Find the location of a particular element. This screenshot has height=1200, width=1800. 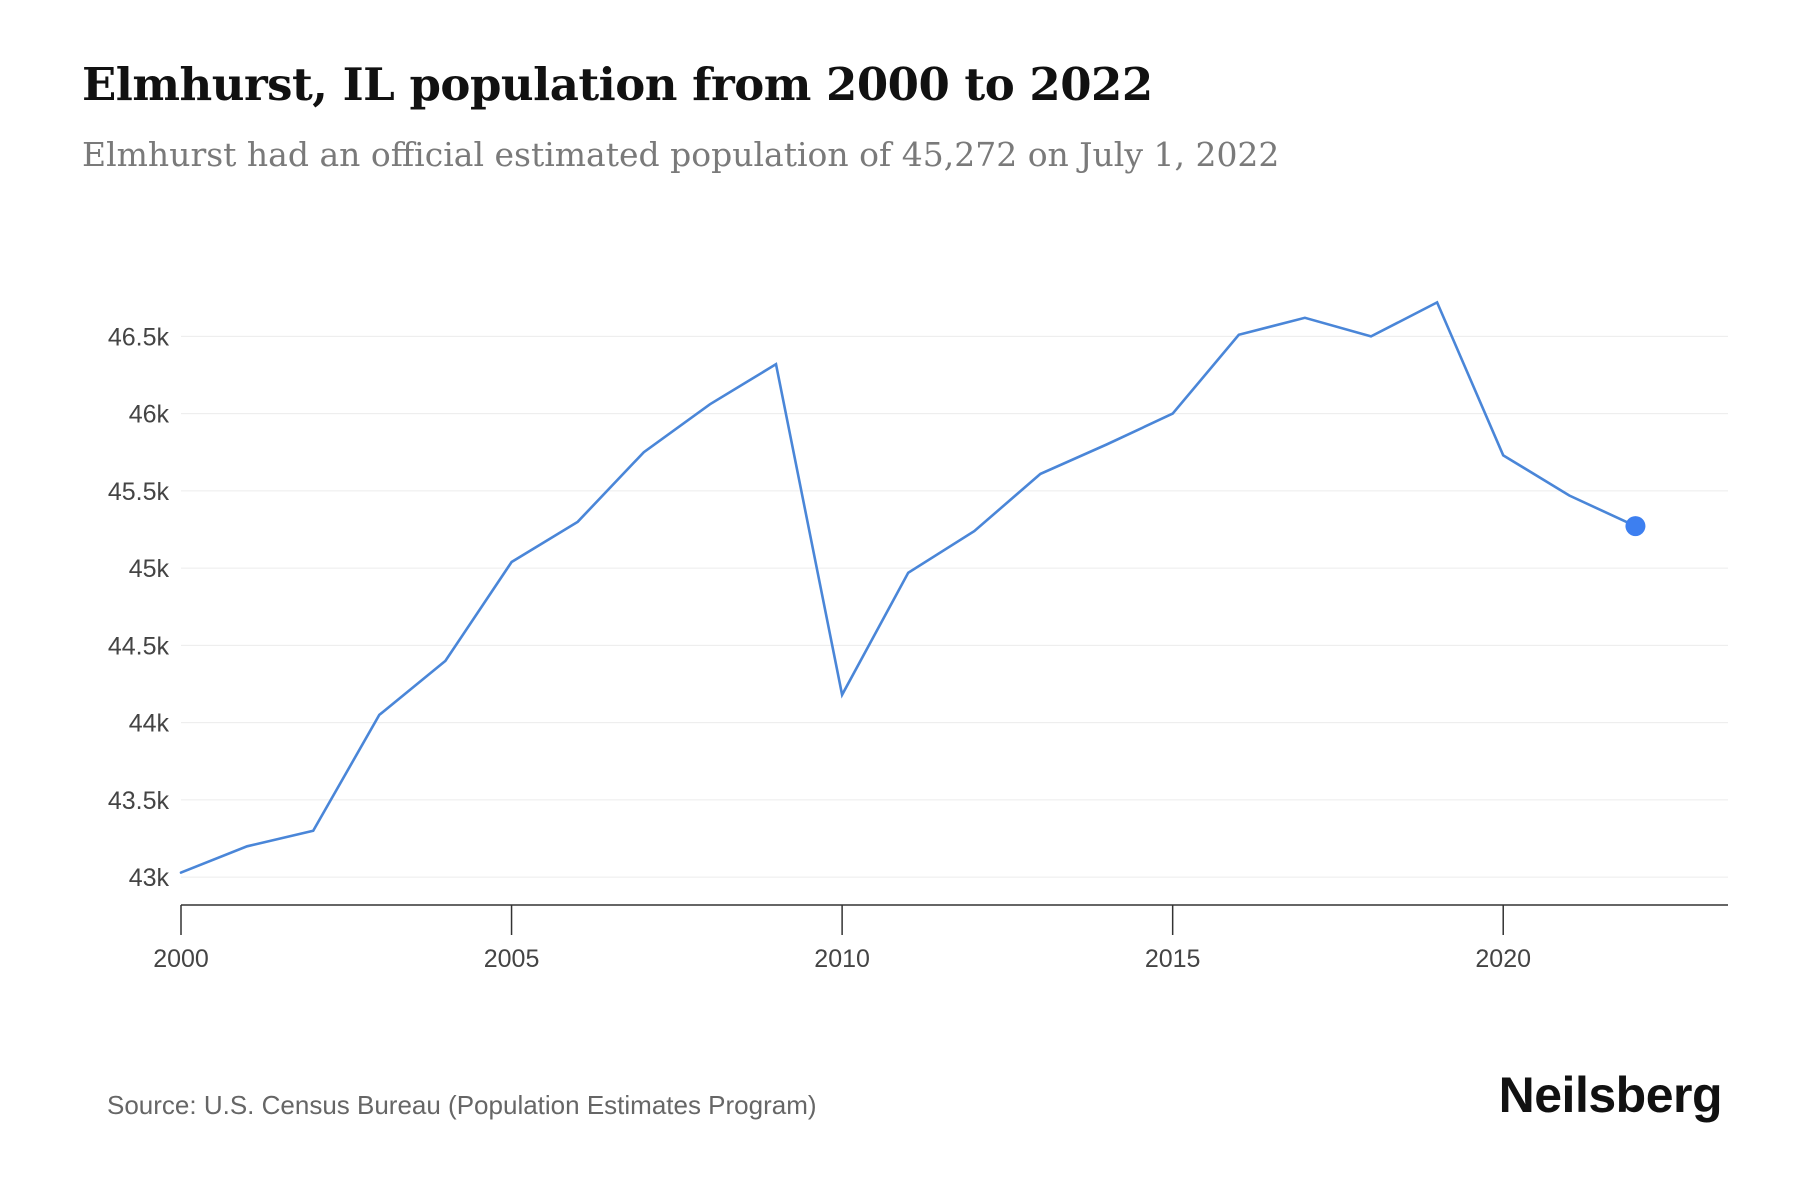

y-tick-label: 45.5k is located at coordinates (139, 492).